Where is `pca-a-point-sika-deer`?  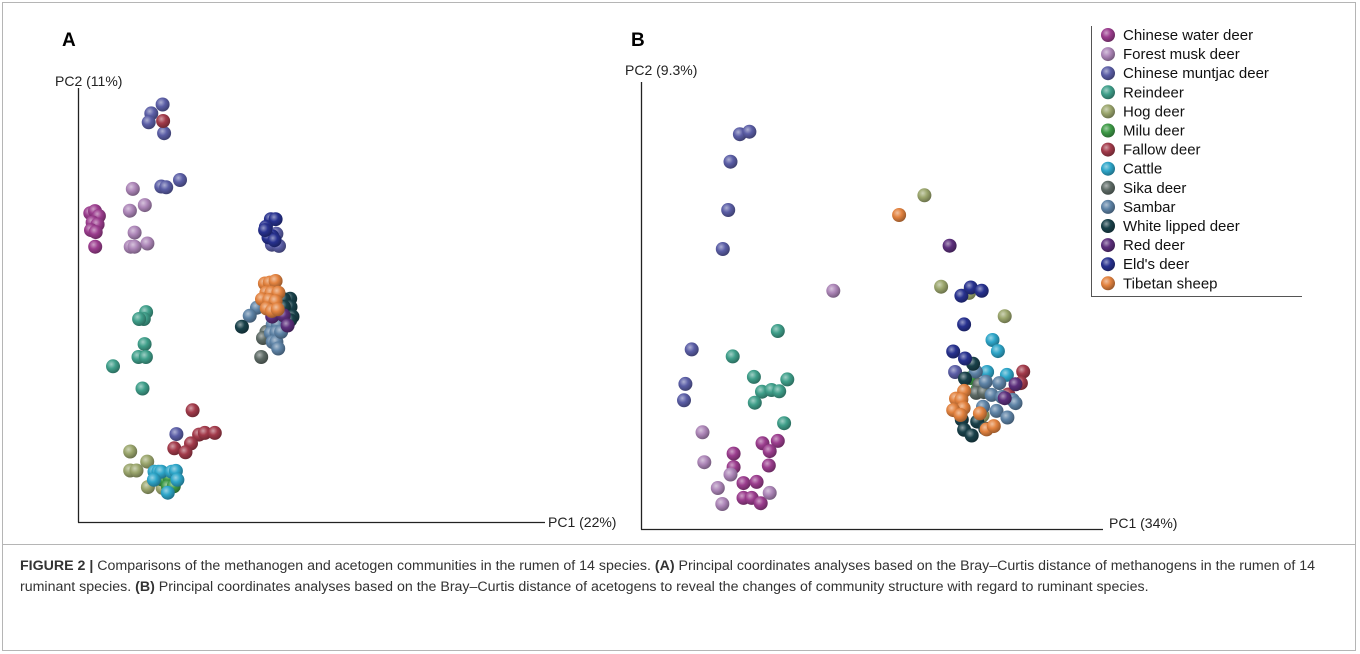 pca-a-point-sika-deer is located at coordinates (261, 357).